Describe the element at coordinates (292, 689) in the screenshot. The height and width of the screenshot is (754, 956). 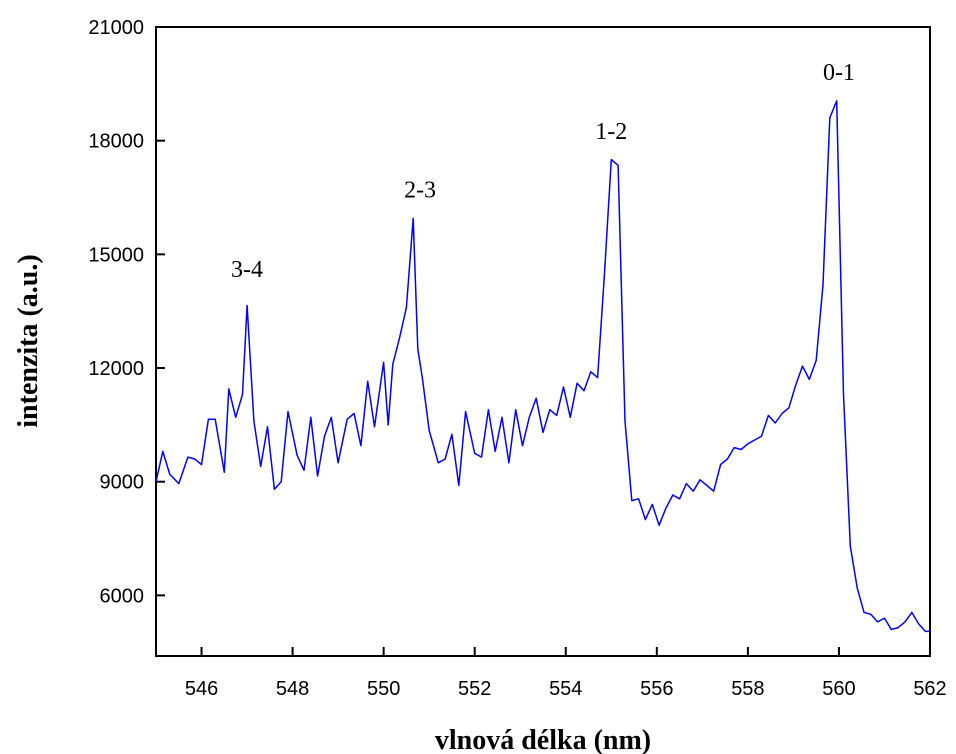
I see `x-tick-label: 548` at that location.